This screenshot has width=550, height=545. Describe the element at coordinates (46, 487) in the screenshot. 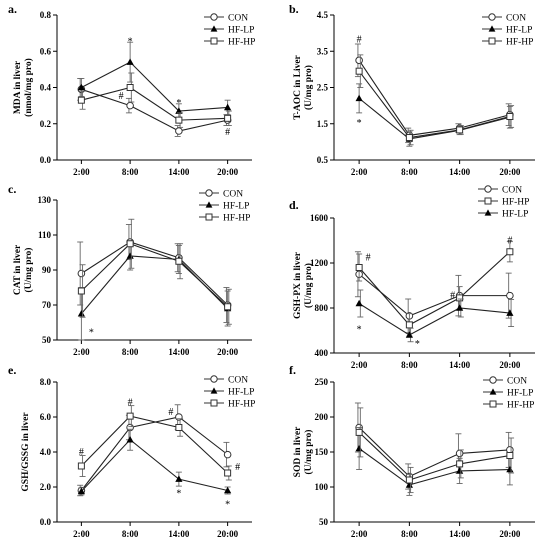

I see `y-tick-label: 2.0` at that location.